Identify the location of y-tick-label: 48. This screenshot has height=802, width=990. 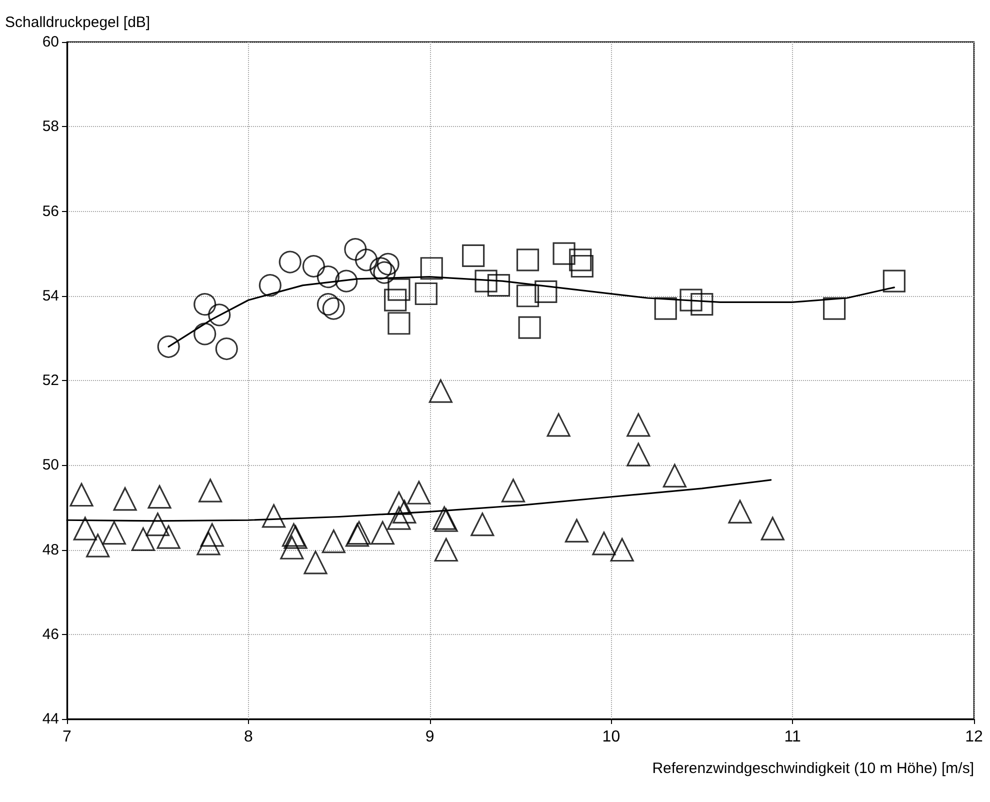
(50, 549).